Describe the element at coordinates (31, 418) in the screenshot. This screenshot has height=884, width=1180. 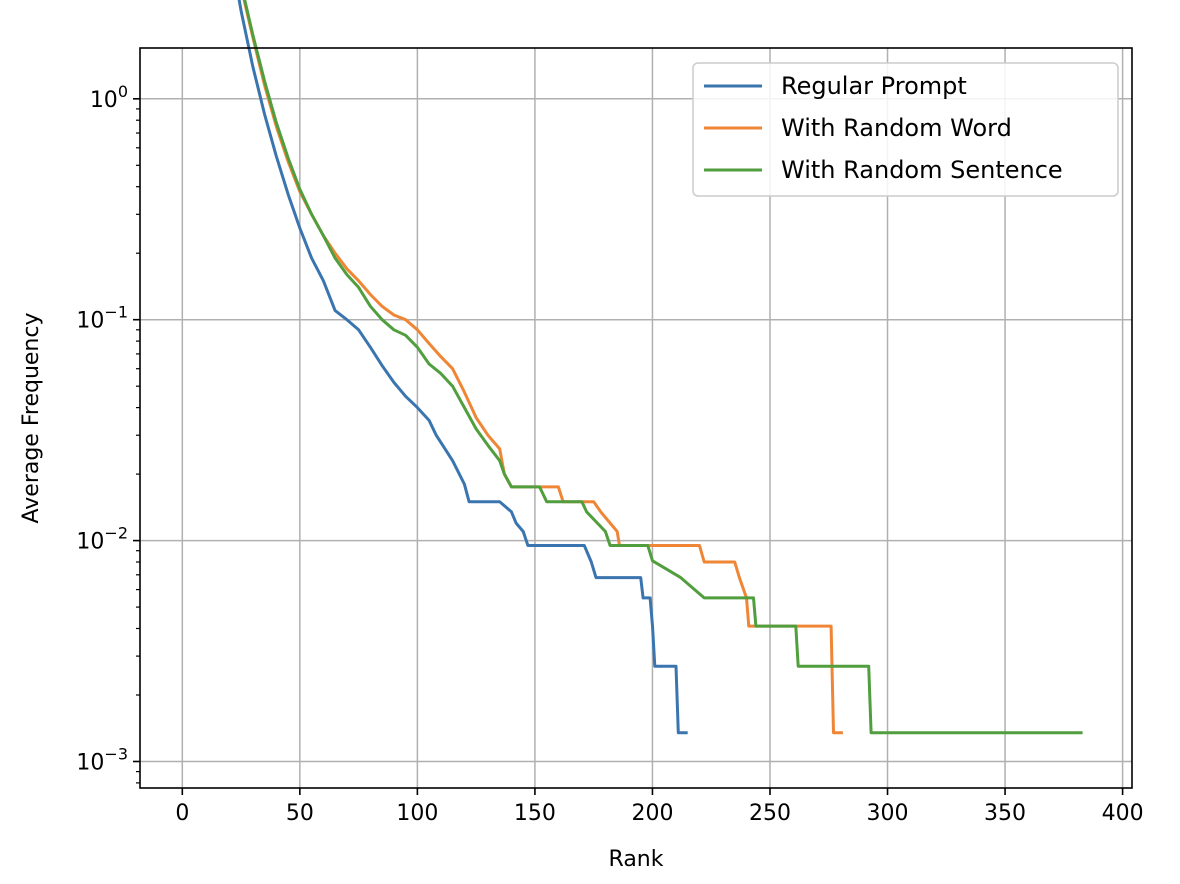
I see `y-axis-label: Average Frequency` at that location.